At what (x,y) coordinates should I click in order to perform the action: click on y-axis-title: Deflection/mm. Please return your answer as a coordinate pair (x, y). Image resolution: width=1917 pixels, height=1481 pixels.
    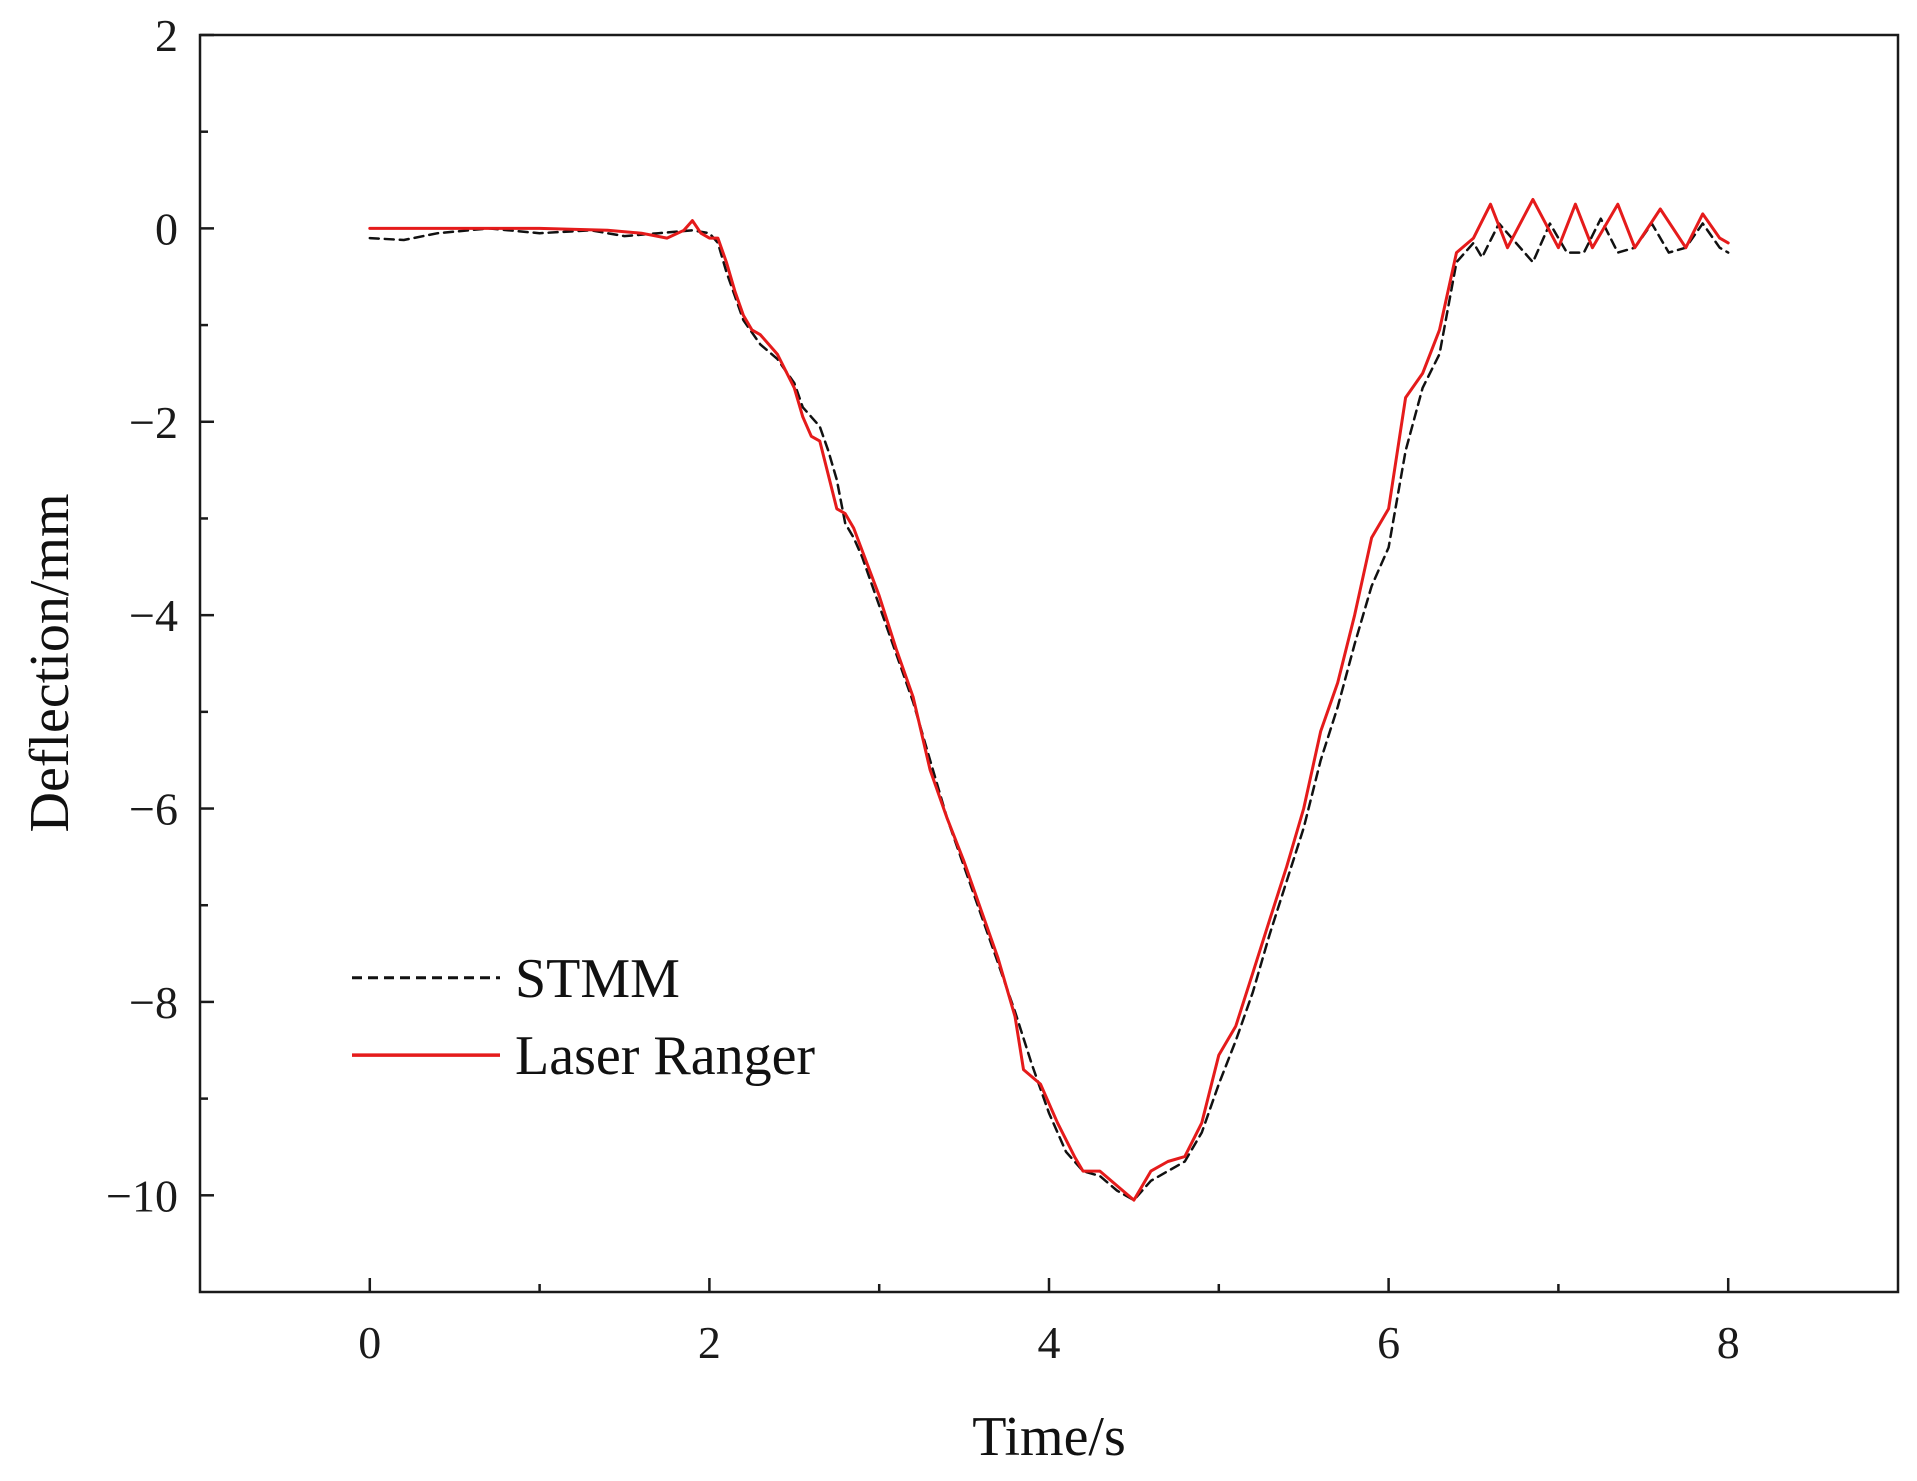
    Looking at the image, I should click on (50, 662).